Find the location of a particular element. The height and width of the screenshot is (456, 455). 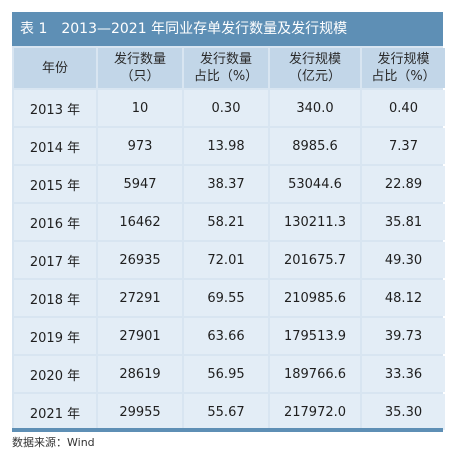

header-issue-count: 发行数量 （只） is located at coordinates (140, 68).